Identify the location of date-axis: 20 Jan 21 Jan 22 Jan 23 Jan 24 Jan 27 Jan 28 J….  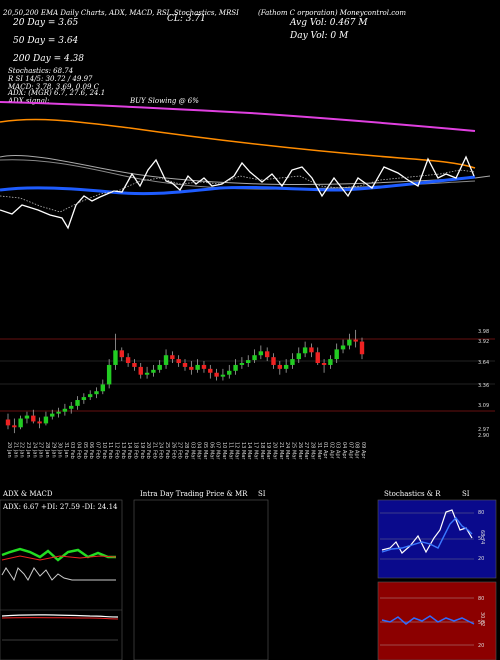
(186, 451).